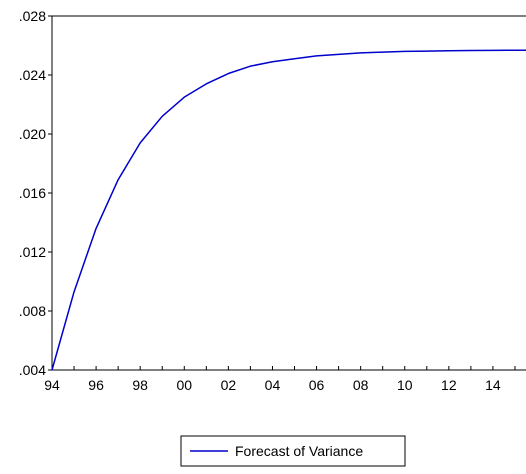 This screenshot has height=474, width=526. Describe the element at coordinates (449, 385) in the screenshot. I see `x-tick-label: 12` at that location.